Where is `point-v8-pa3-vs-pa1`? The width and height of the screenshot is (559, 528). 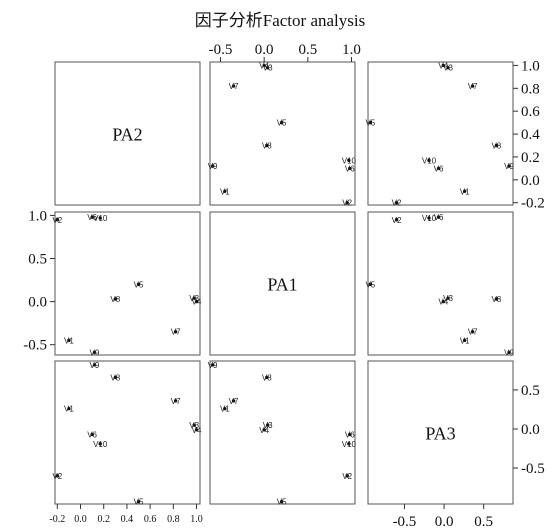 point-v8-pa3-vs-pa1 is located at coordinates (267, 377).